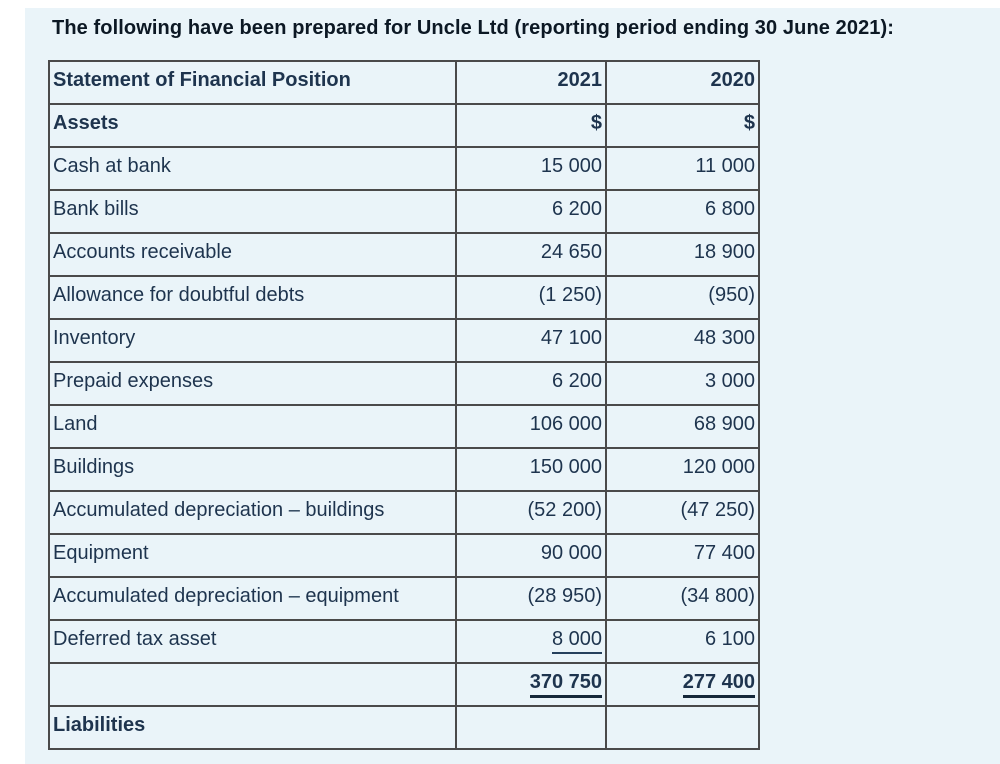 The image size is (1000, 764). I want to click on row-label-cell: Accumulated depreciation – buildings, so click(252, 512).